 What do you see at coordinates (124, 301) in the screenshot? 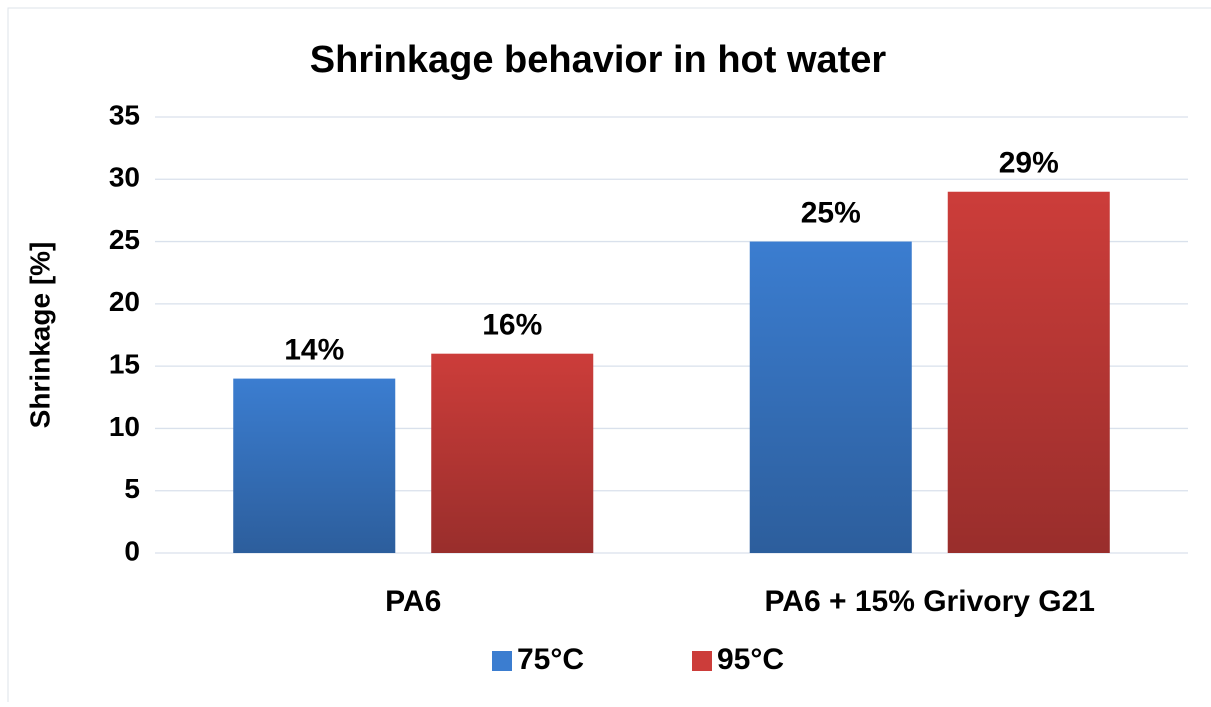
I see `y-tick-label: 20` at bounding box center [124, 301].